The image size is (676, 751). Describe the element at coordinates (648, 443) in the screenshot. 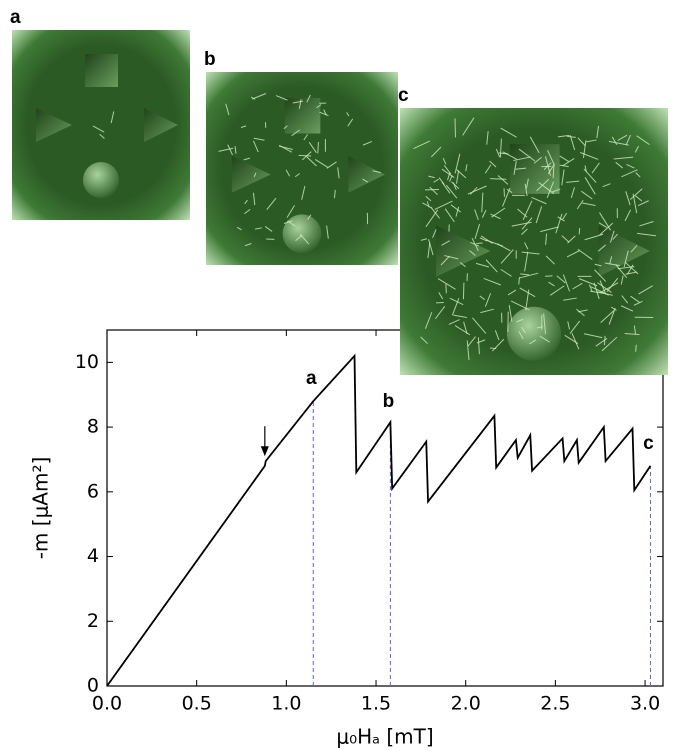

I see `marker-label: c` at that location.